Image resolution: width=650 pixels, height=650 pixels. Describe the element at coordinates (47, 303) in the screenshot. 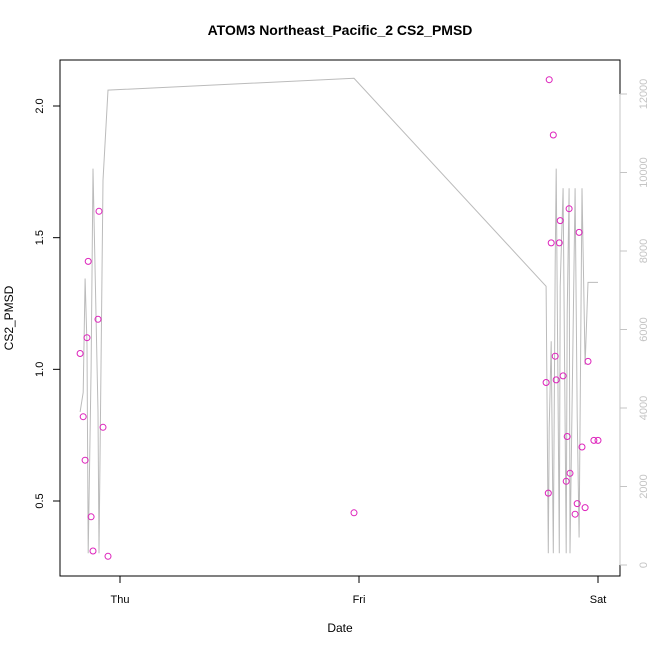

I see `y-axis-left: 0.5 1.0 1.5 2.0` at that location.